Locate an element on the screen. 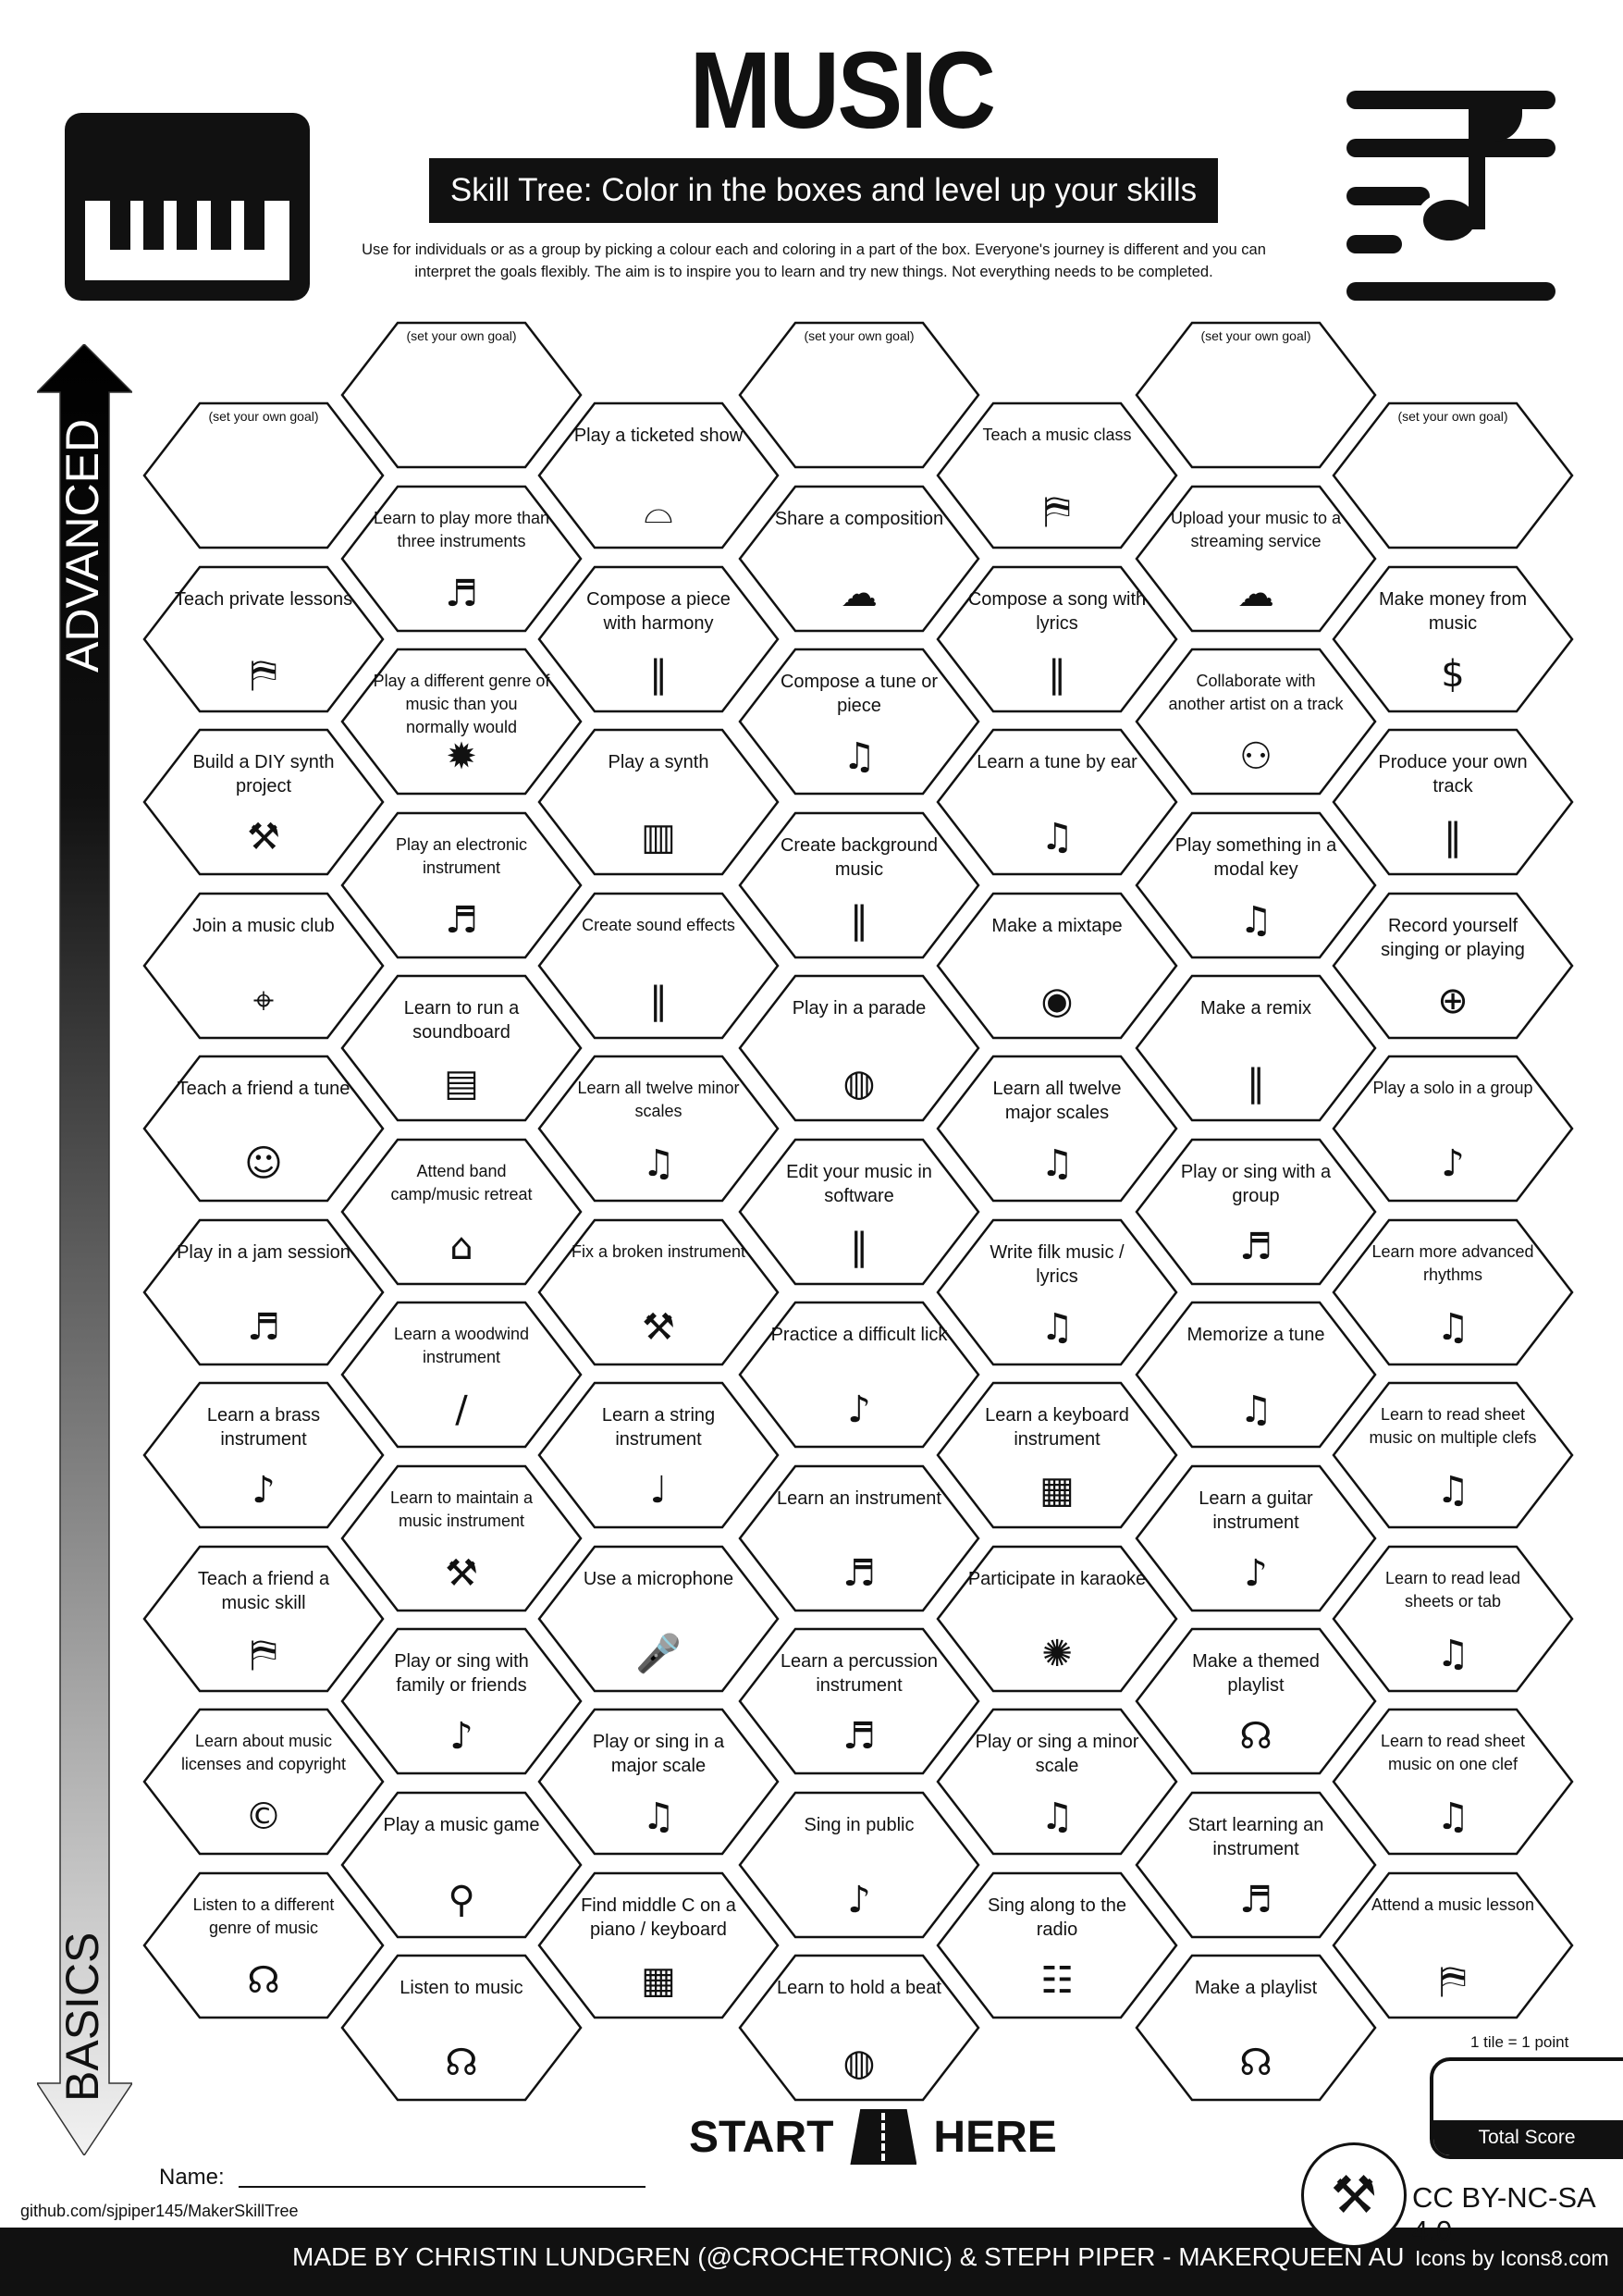 This screenshot has width=1623, height=2296. skill-tile: Share a composition ☁ is located at coordinates (859, 559).